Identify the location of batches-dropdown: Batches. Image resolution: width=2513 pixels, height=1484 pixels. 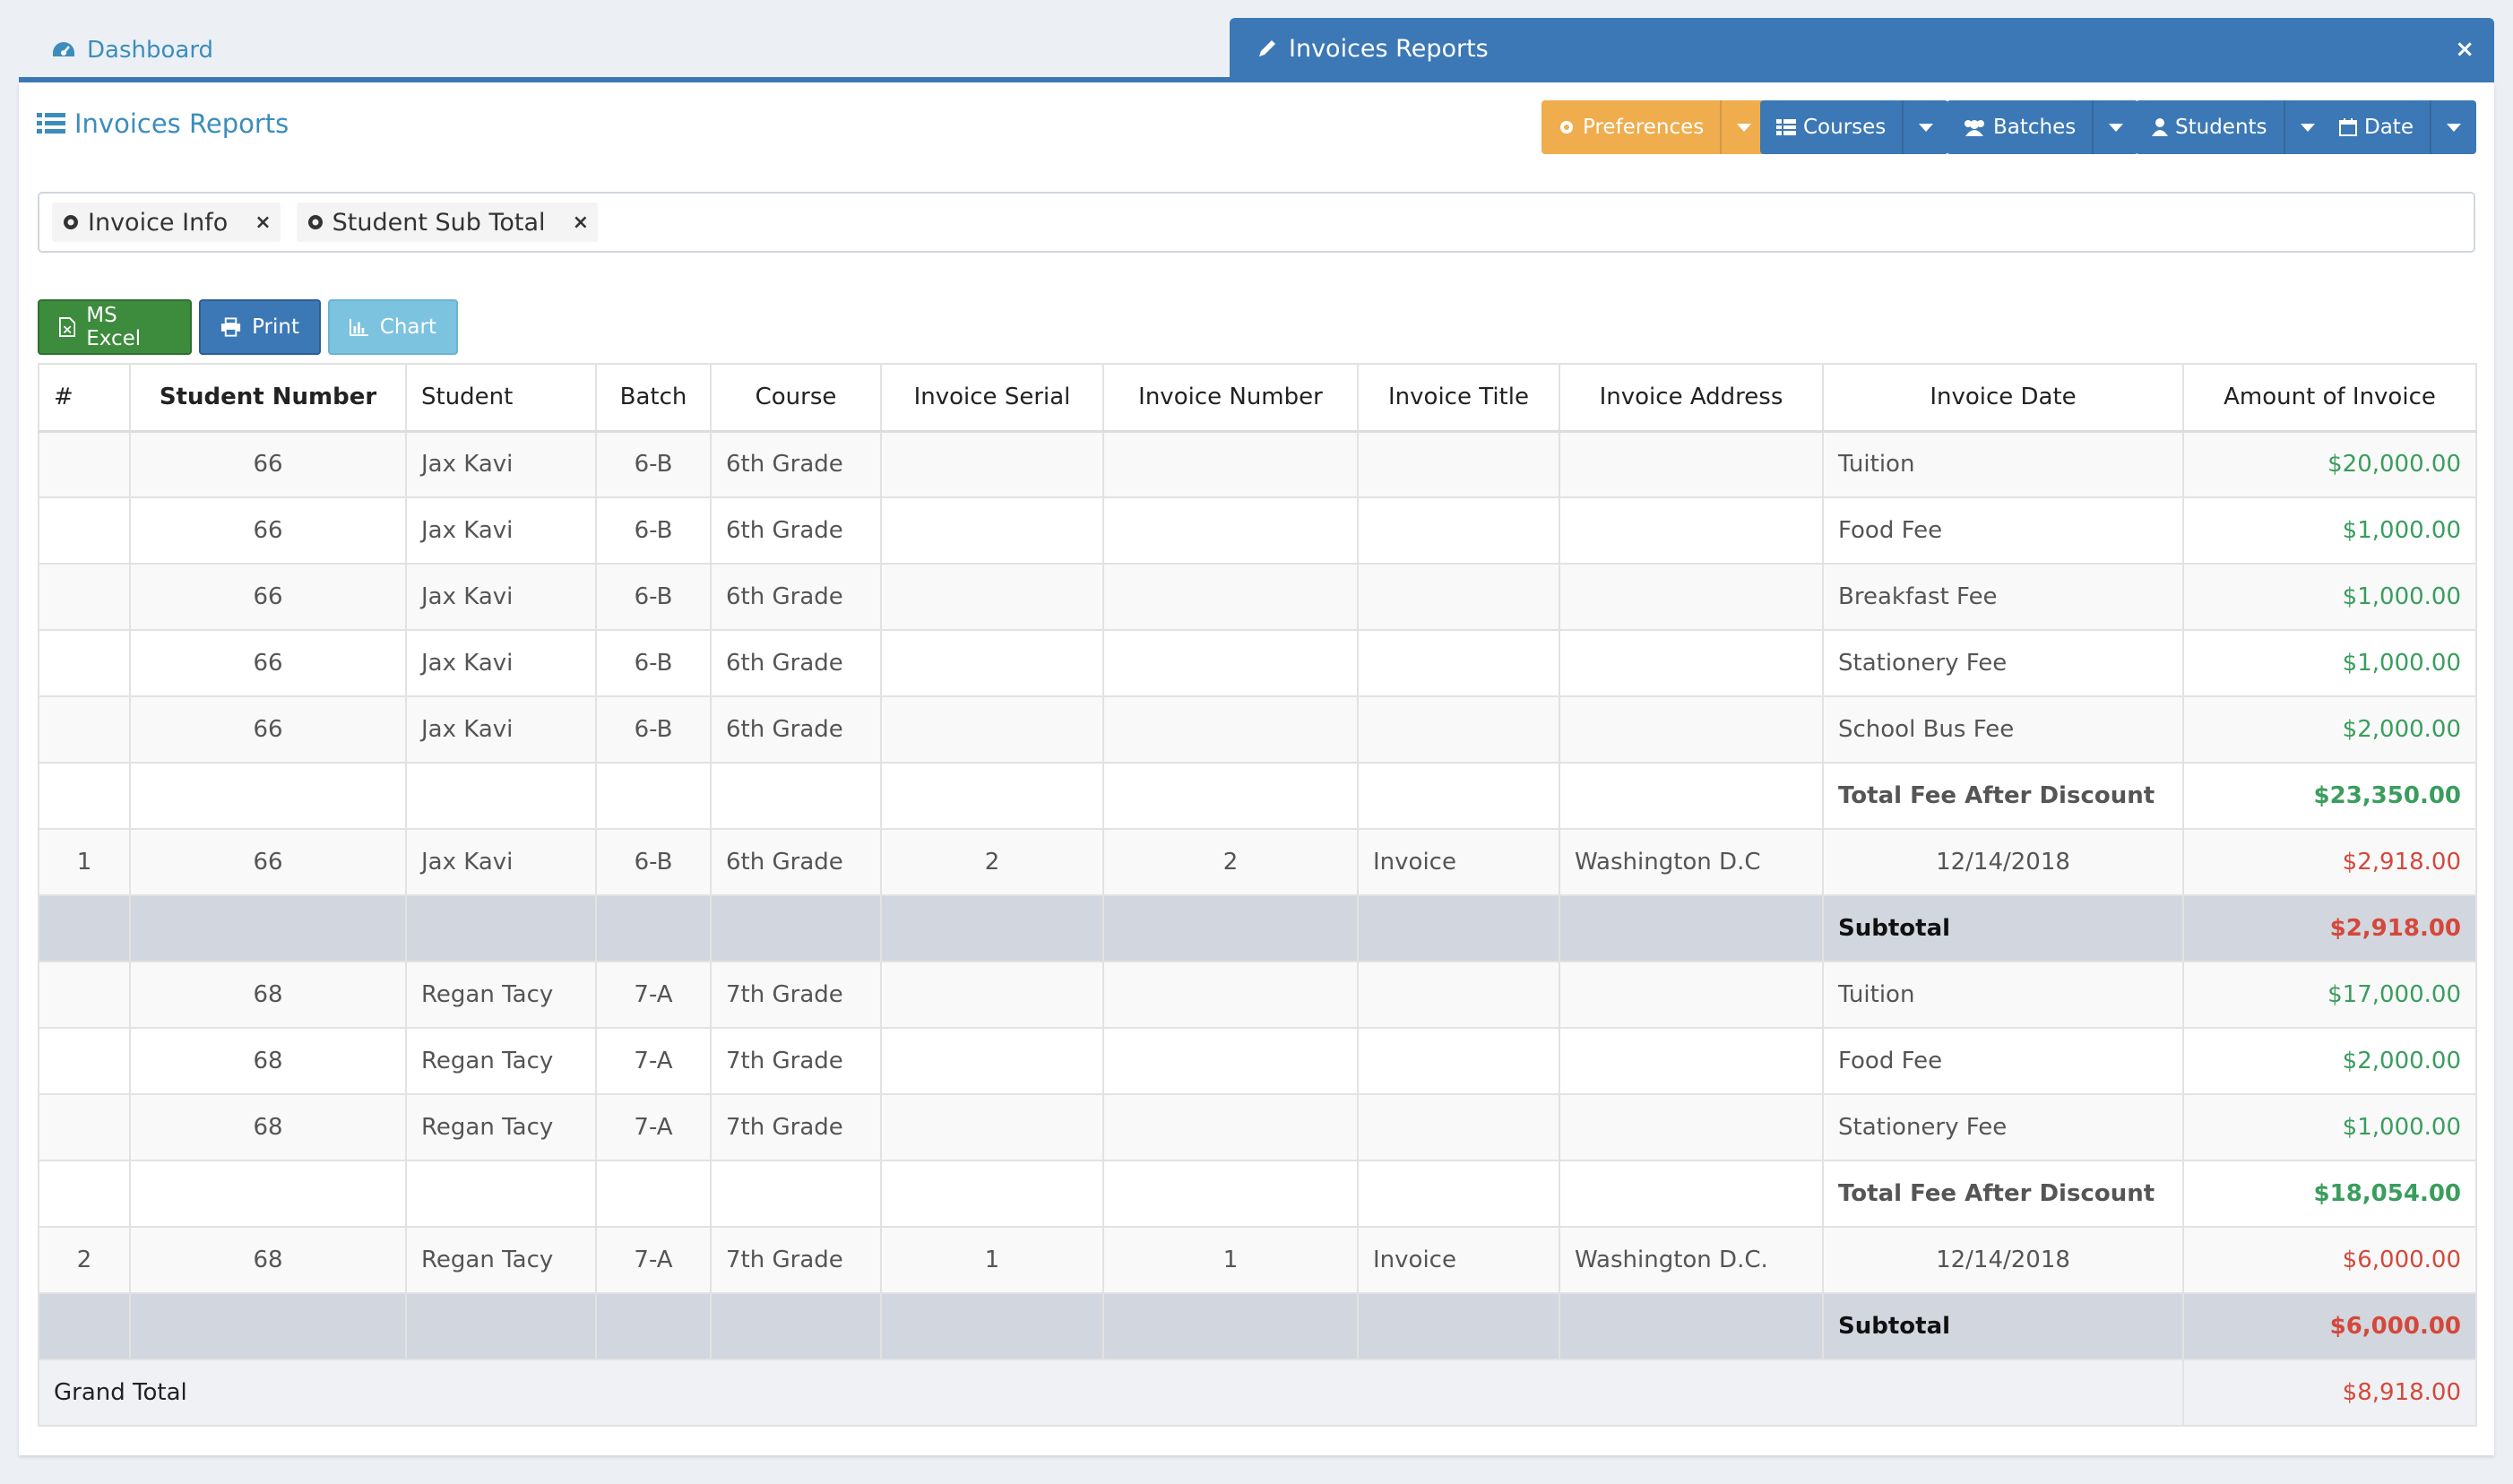
(2043, 127).